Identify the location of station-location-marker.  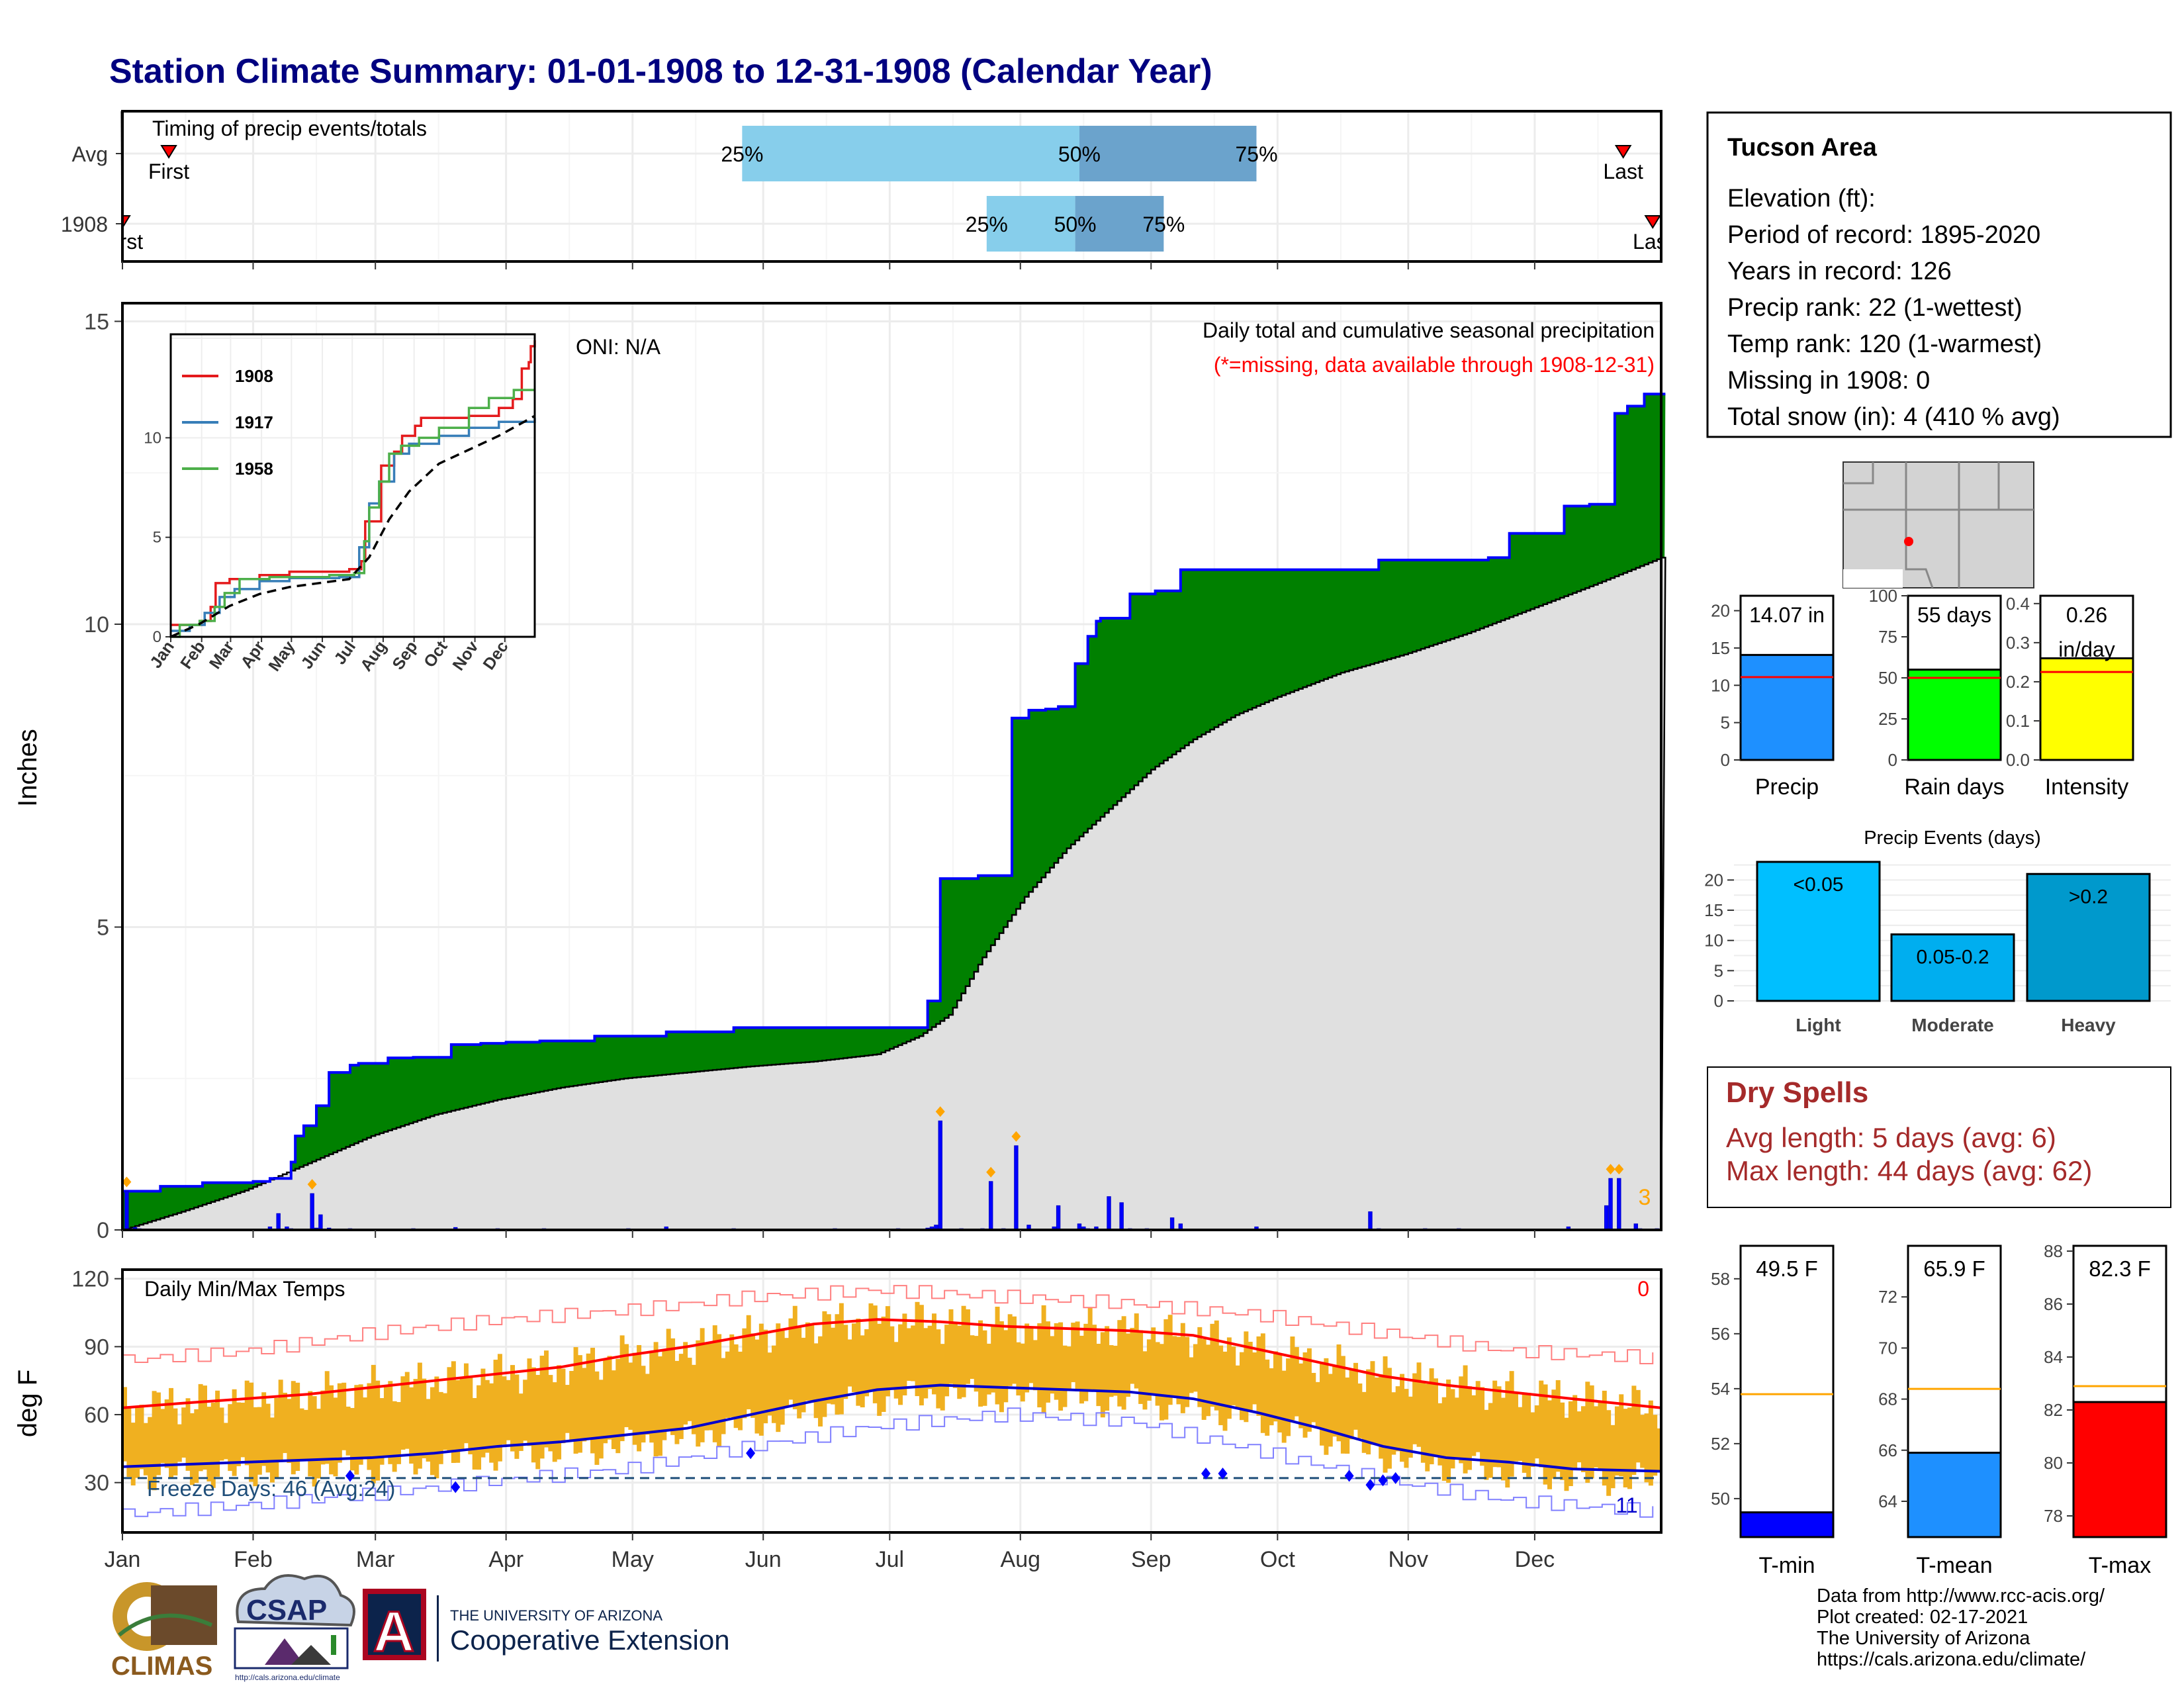
(1908, 541).